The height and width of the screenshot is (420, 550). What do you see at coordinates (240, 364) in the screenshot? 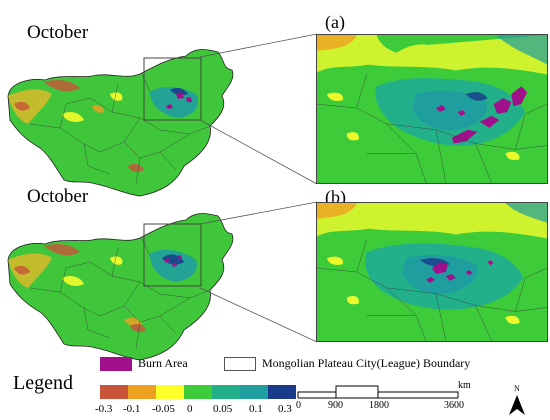
I see `boundary-swatch` at bounding box center [240, 364].